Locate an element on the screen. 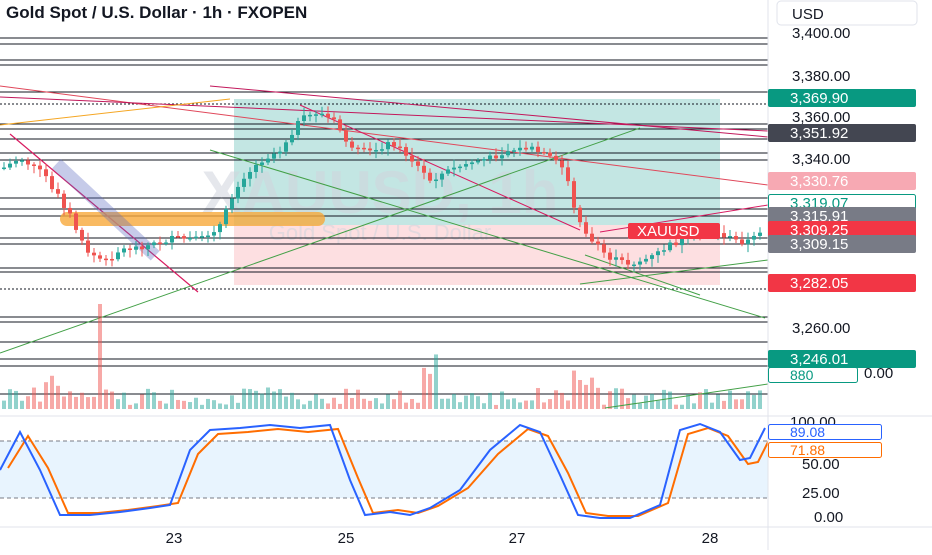 The image size is (932, 555). currency-button: USD is located at coordinates (847, 13).